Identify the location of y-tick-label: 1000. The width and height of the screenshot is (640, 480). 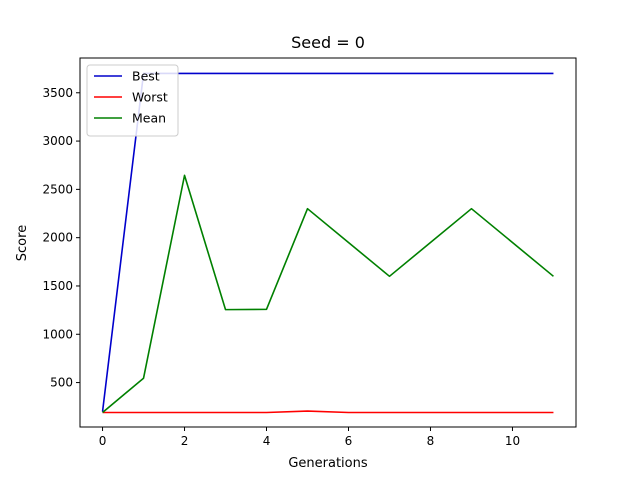
(57, 334).